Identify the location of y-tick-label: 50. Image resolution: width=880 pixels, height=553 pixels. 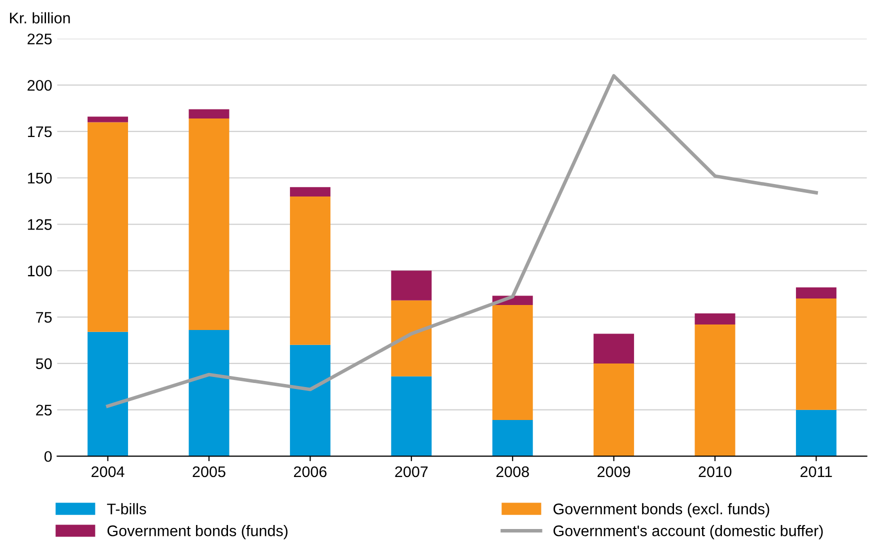
(44, 364).